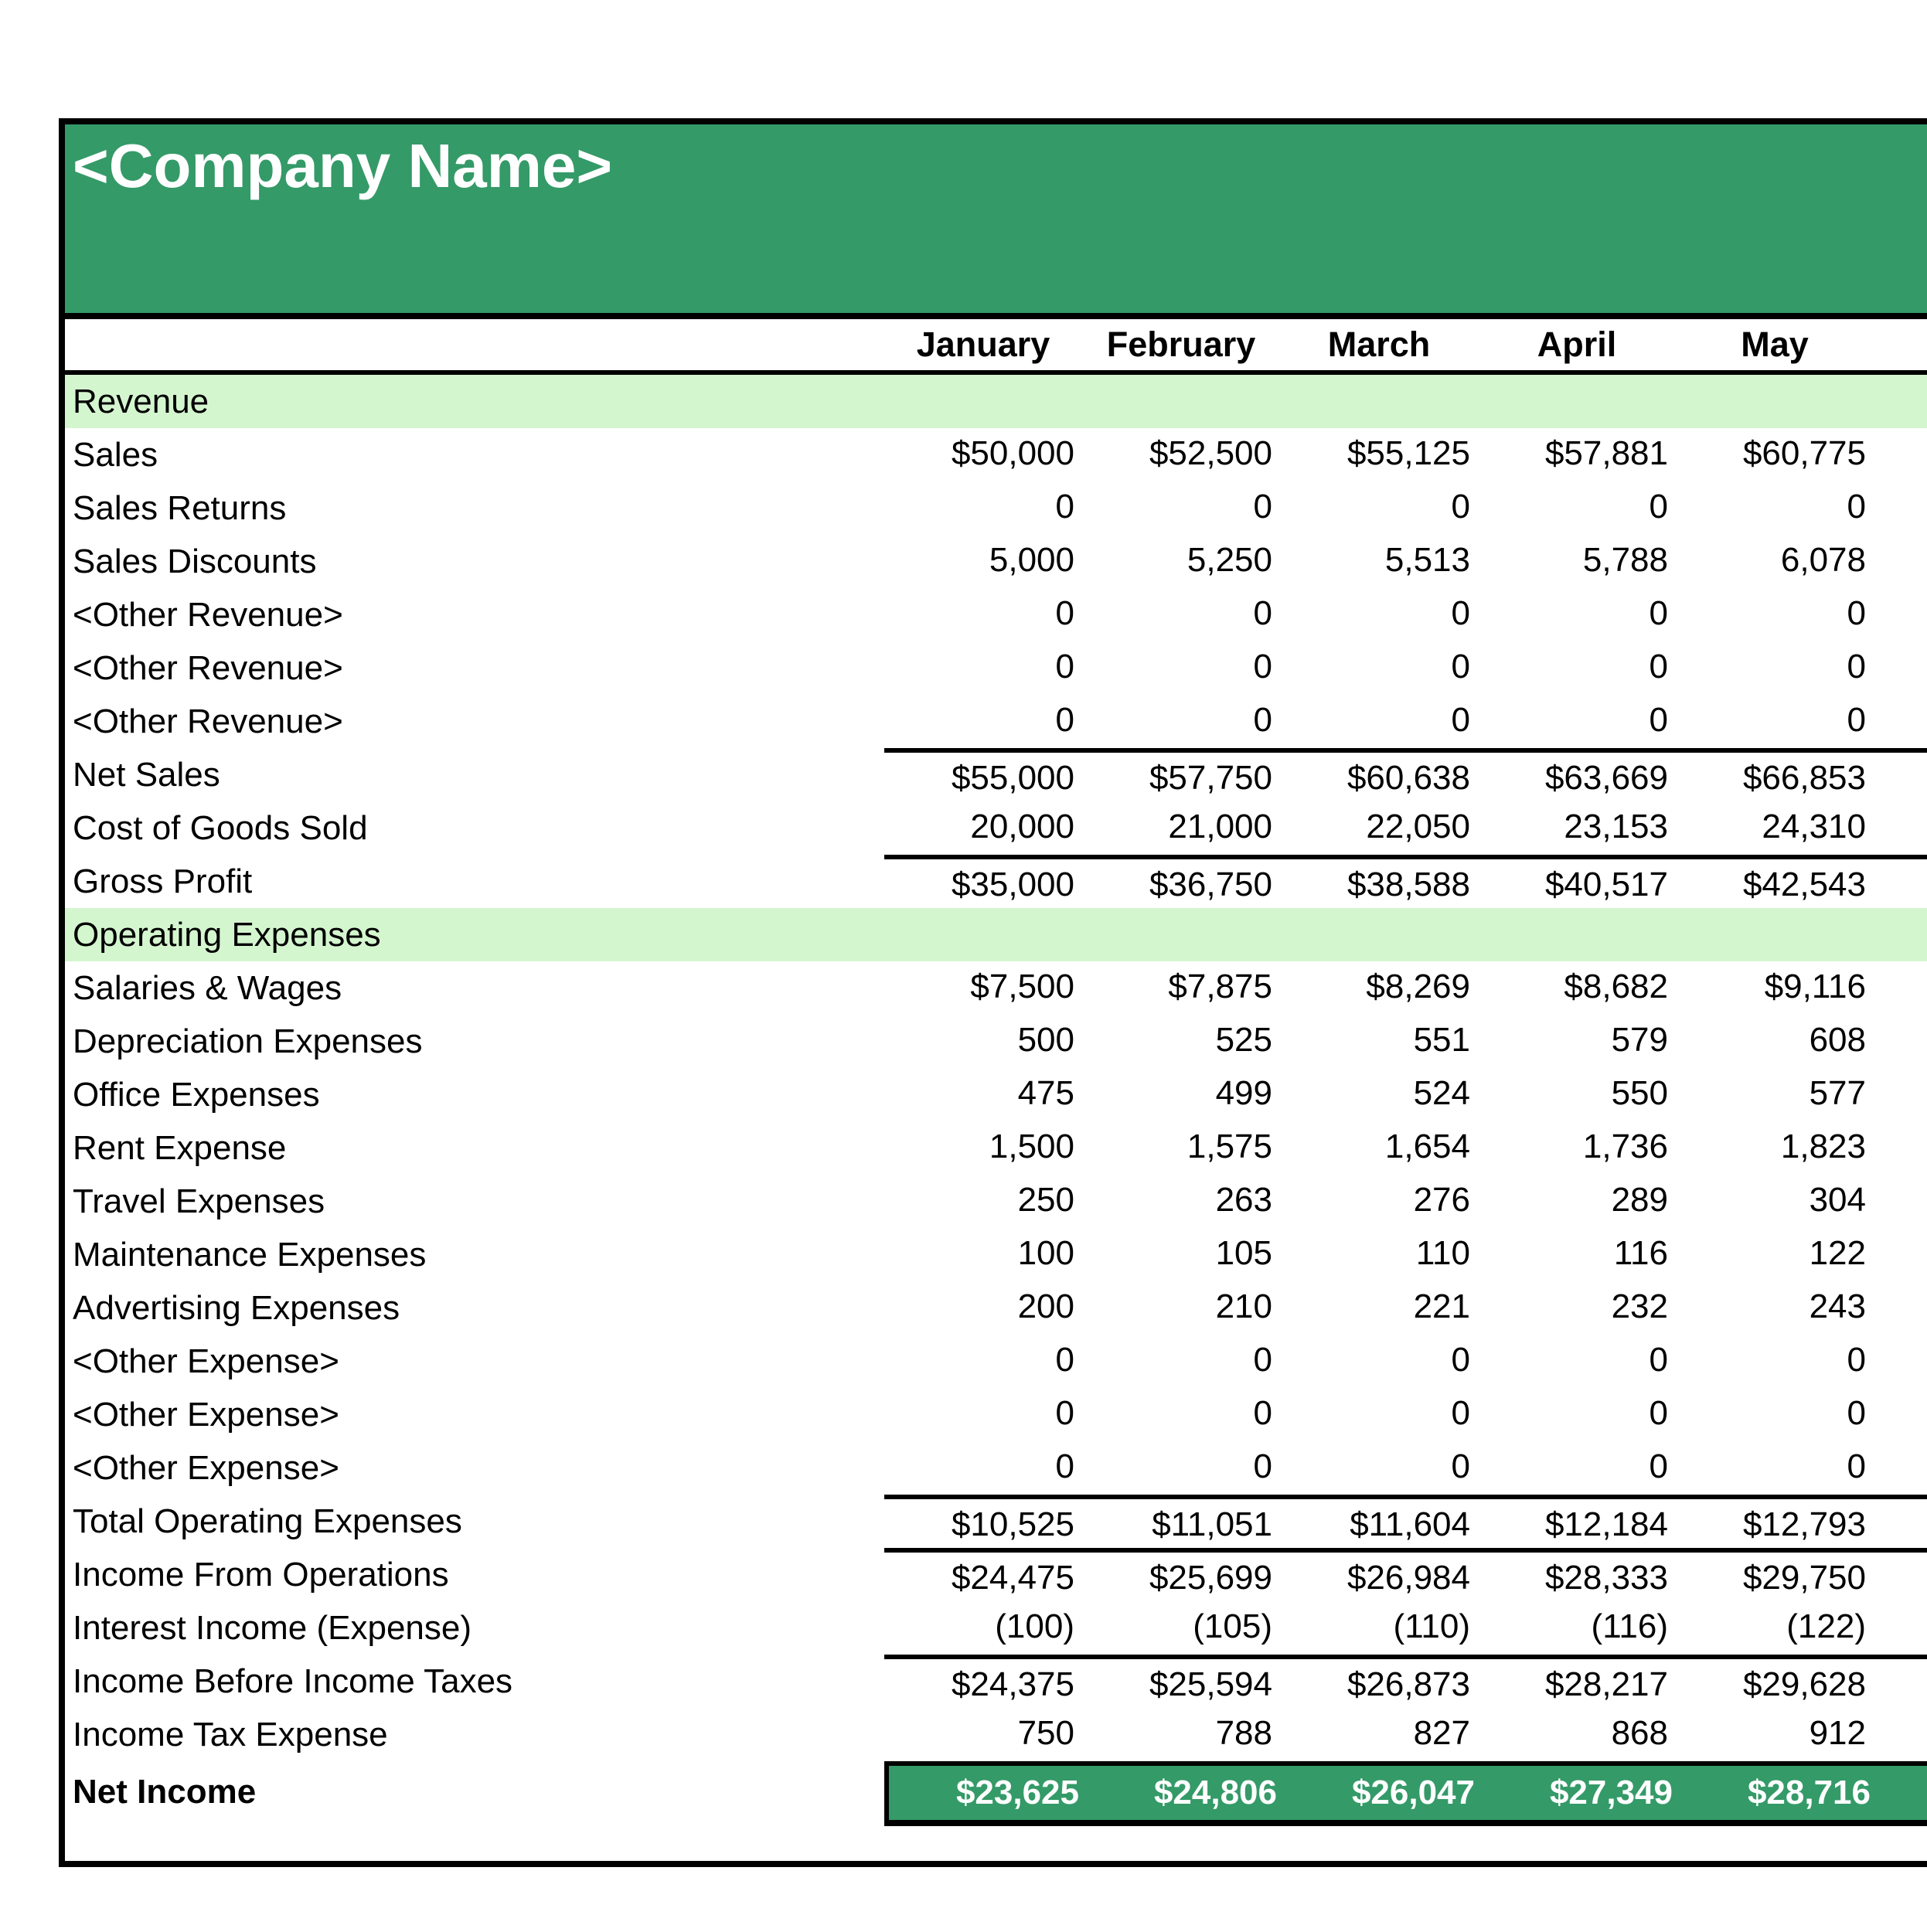  What do you see at coordinates (1629, 1626) in the screenshot?
I see `value-cell: (116)` at bounding box center [1629, 1626].